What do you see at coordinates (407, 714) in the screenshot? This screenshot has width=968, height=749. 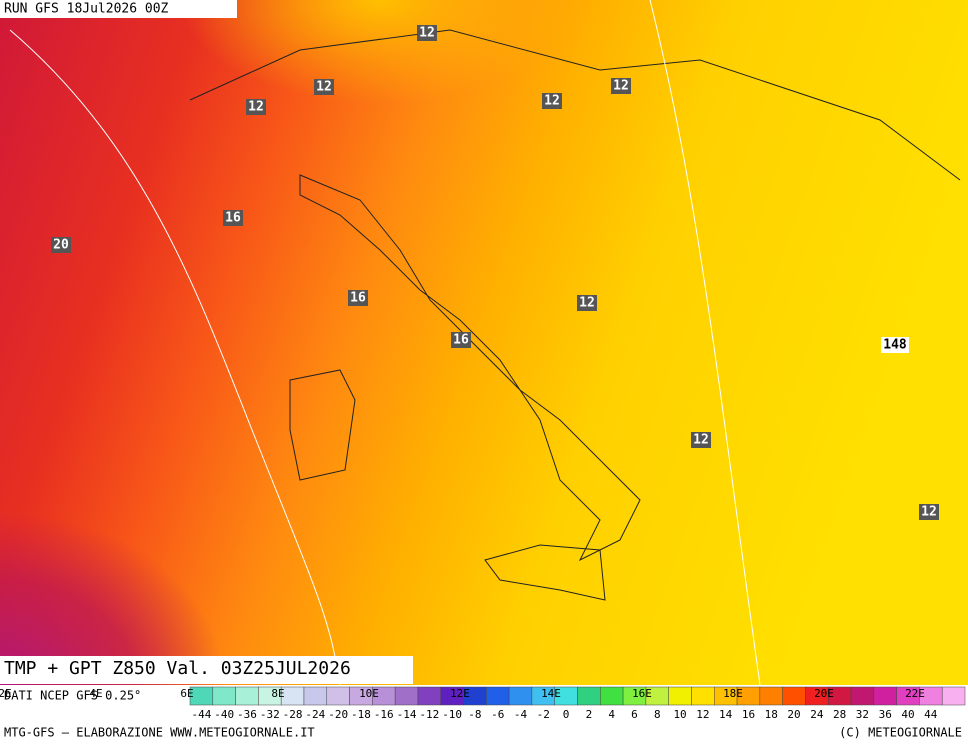 I see `legend-tick: -14` at bounding box center [407, 714].